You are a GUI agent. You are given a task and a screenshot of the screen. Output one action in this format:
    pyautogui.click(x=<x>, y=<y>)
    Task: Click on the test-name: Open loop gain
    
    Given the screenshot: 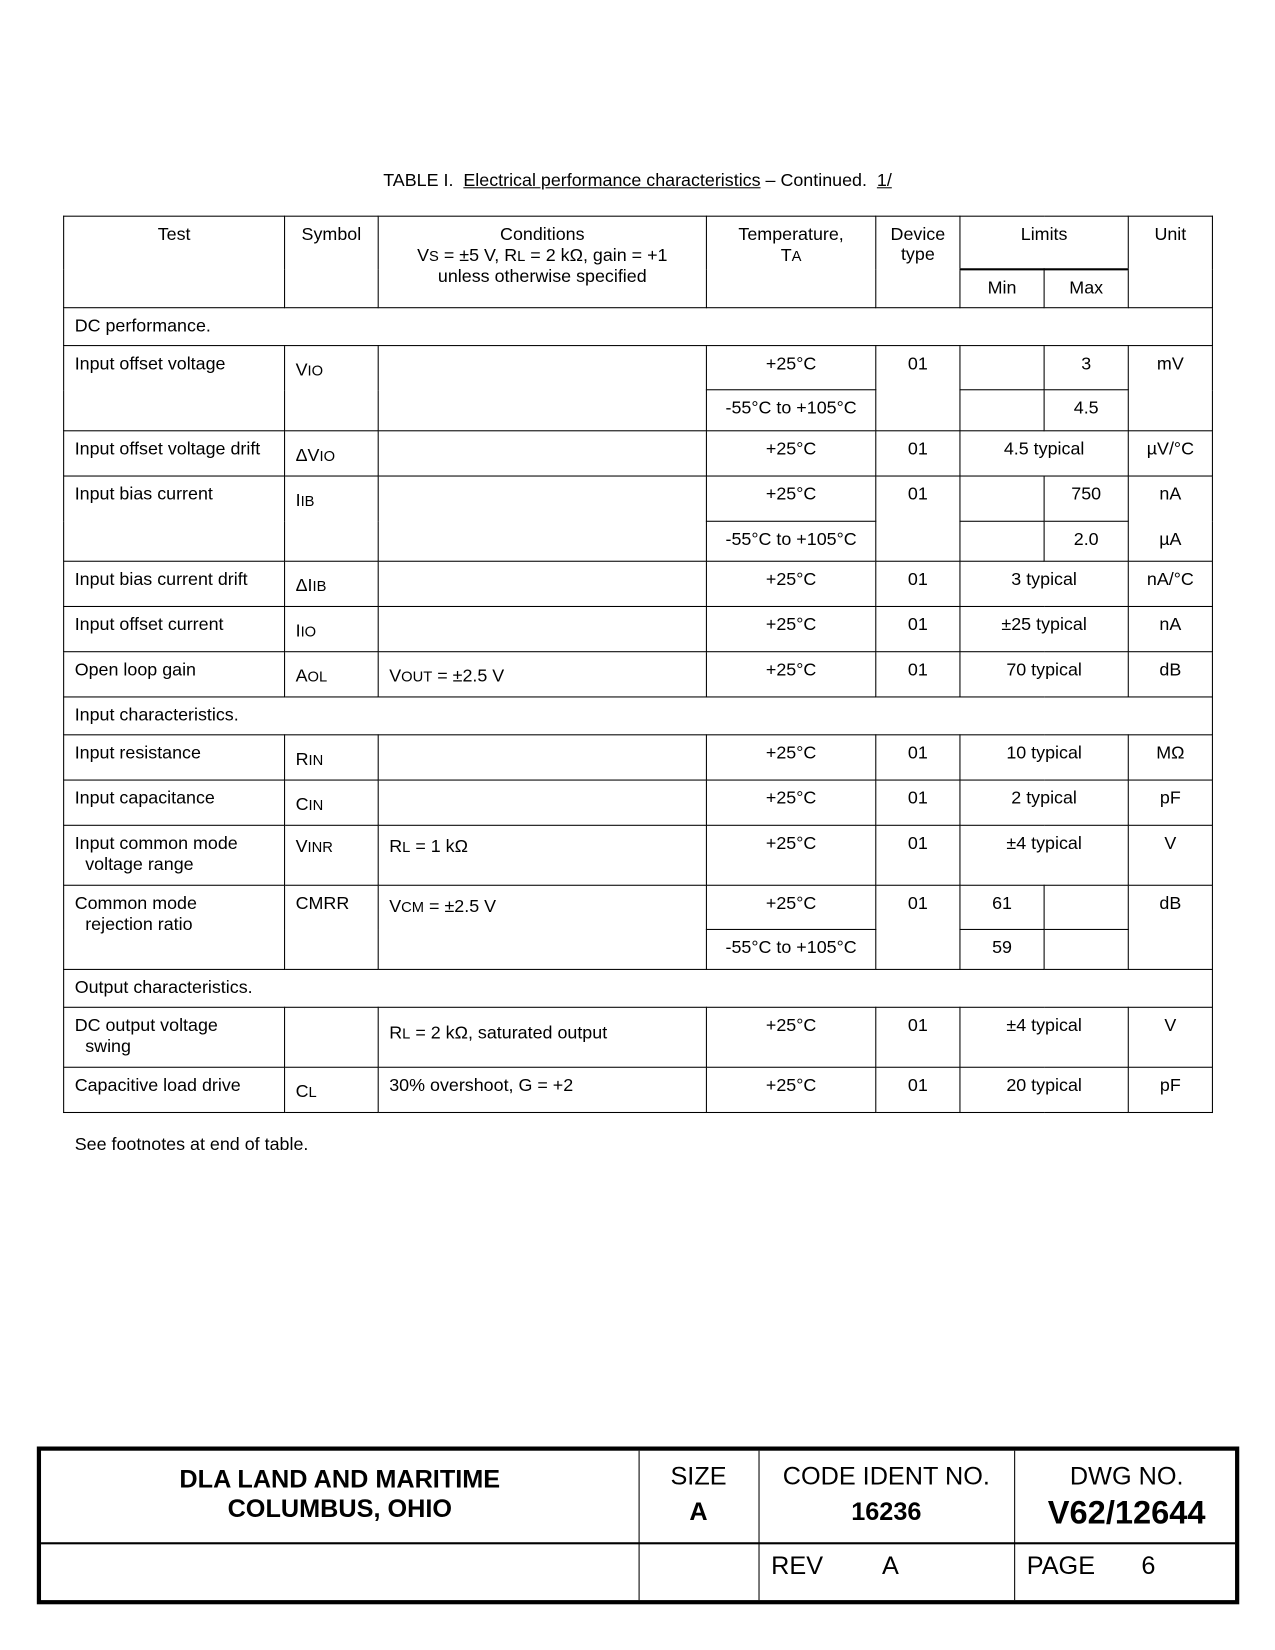 What is the action you would take?
    pyautogui.click(x=174, y=674)
    